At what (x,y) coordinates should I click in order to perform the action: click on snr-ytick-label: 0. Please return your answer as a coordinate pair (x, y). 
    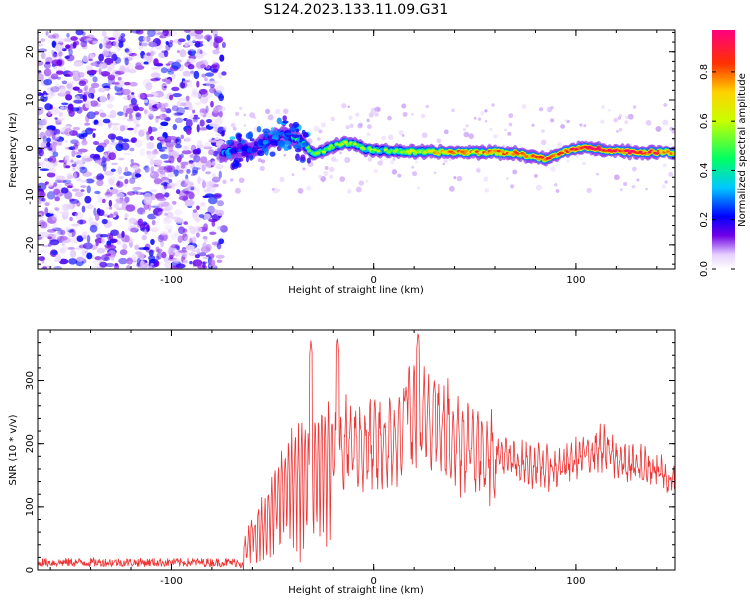
    Looking at the image, I should click on (30, 570).